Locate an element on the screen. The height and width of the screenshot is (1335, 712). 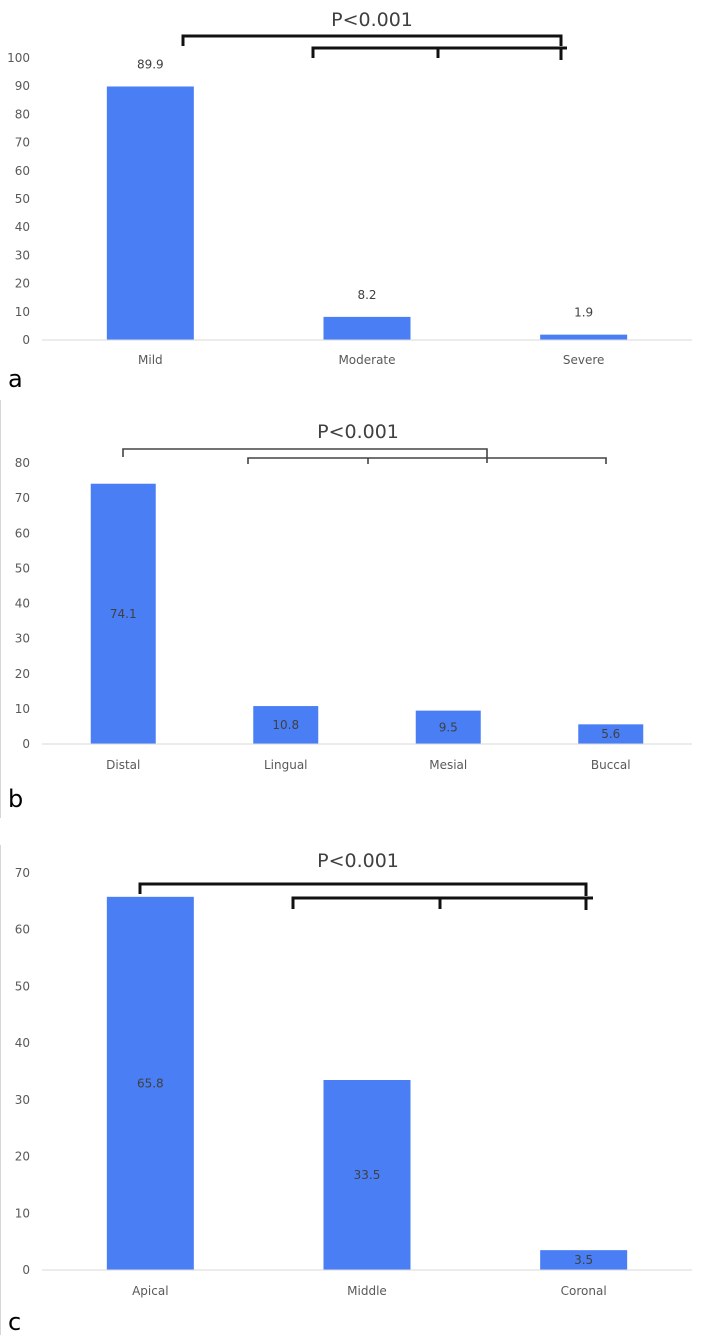
panel-label: c is located at coordinates (14, 1321).